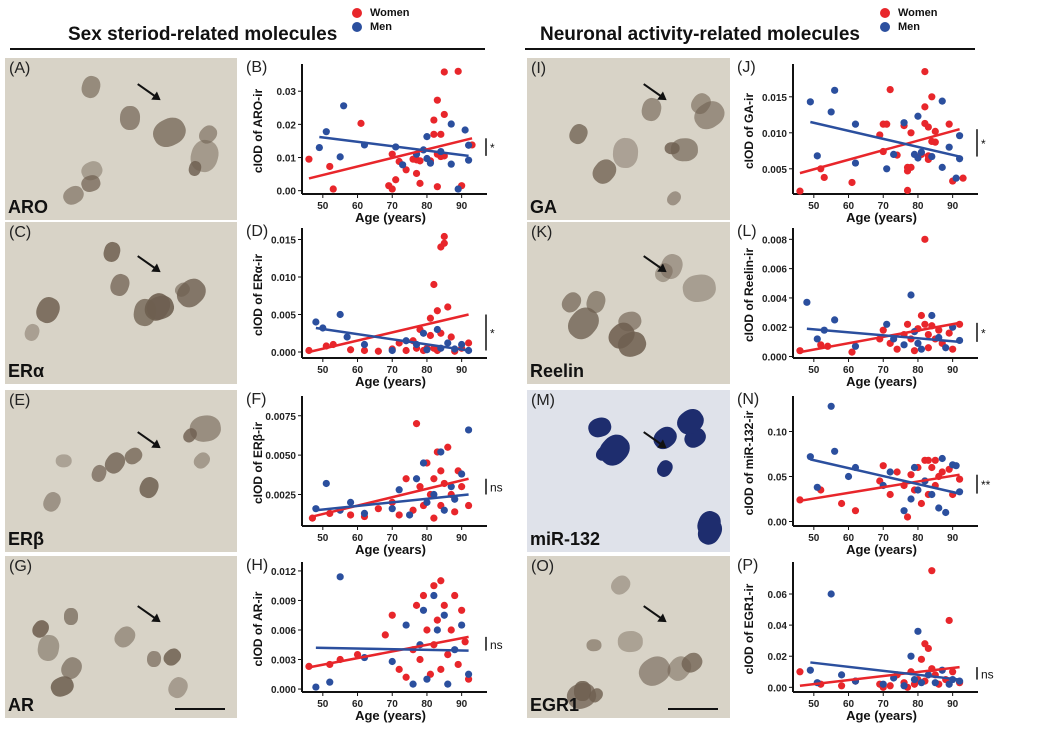 The height and width of the screenshot is (755, 1055). Describe the element at coordinates (394, 146) in the screenshot. I see `men-fit-line` at that location.